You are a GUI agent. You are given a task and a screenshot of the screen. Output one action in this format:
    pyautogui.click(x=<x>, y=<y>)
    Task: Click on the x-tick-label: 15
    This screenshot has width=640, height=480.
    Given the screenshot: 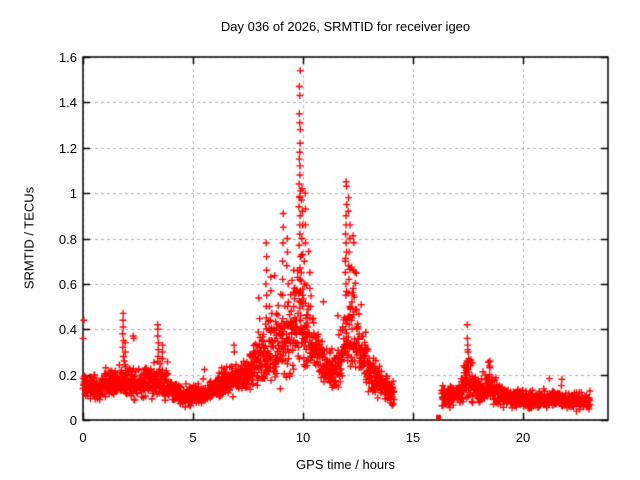 What is the action you would take?
    pyautogui.click(x=413, y=437)
    